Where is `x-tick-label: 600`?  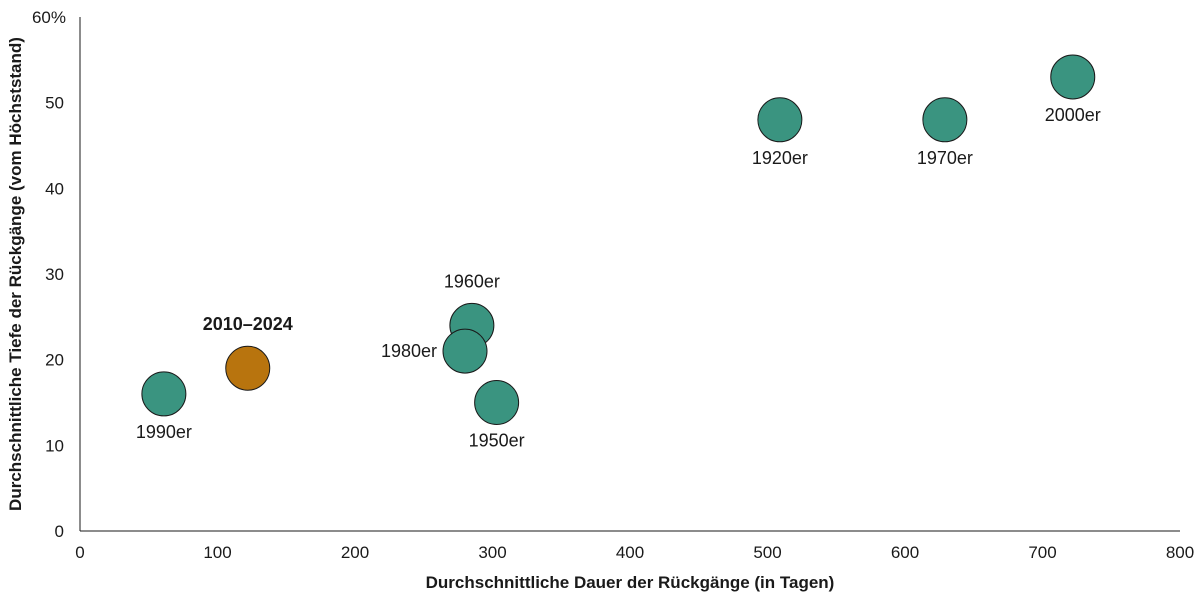 x-tick-label: 600 is located at coordinates (905, 552).